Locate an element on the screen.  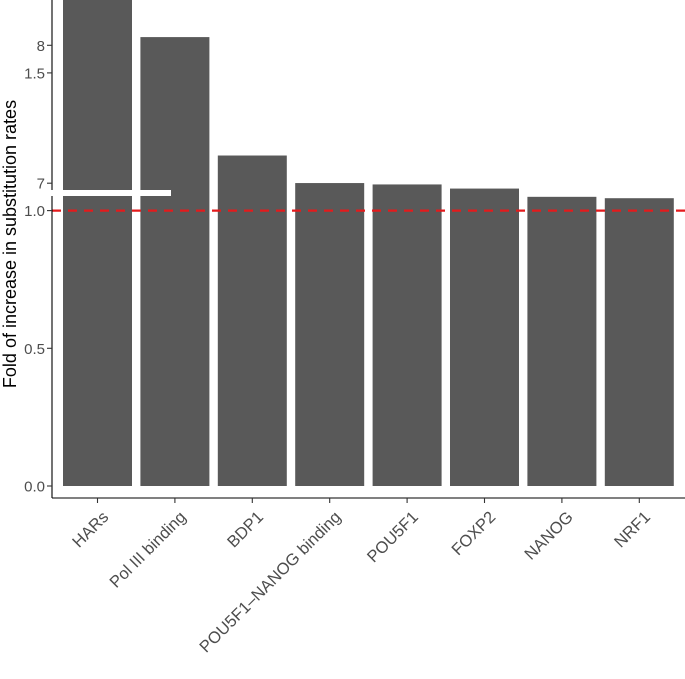
y-tick-label-lower-3: 1.5 is located at coordinates (34, 73).